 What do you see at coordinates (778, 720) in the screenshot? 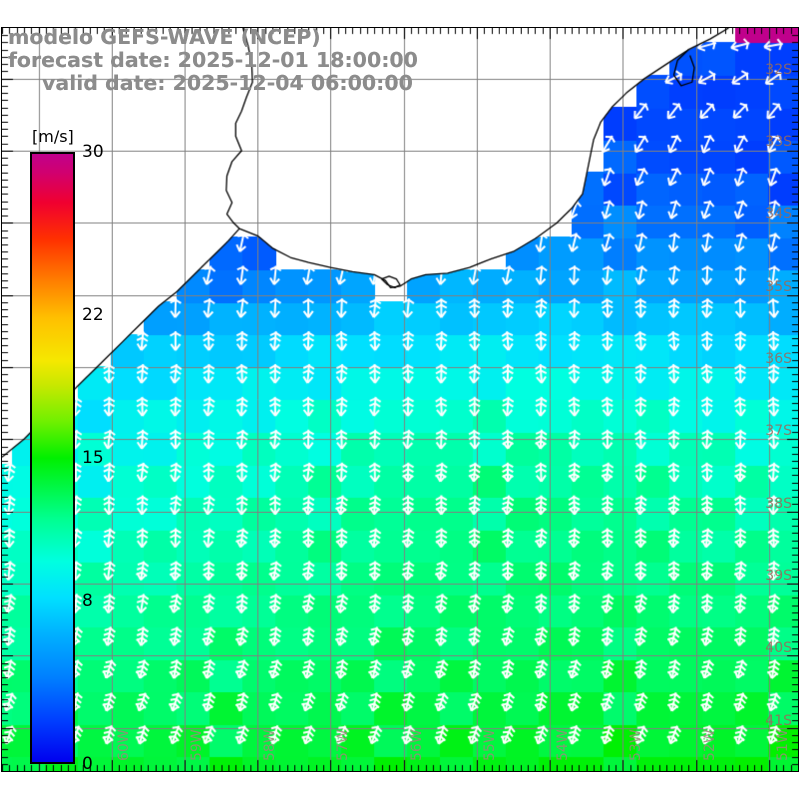
I see `latitude-label: 41S` at bounding box center [778, 720].